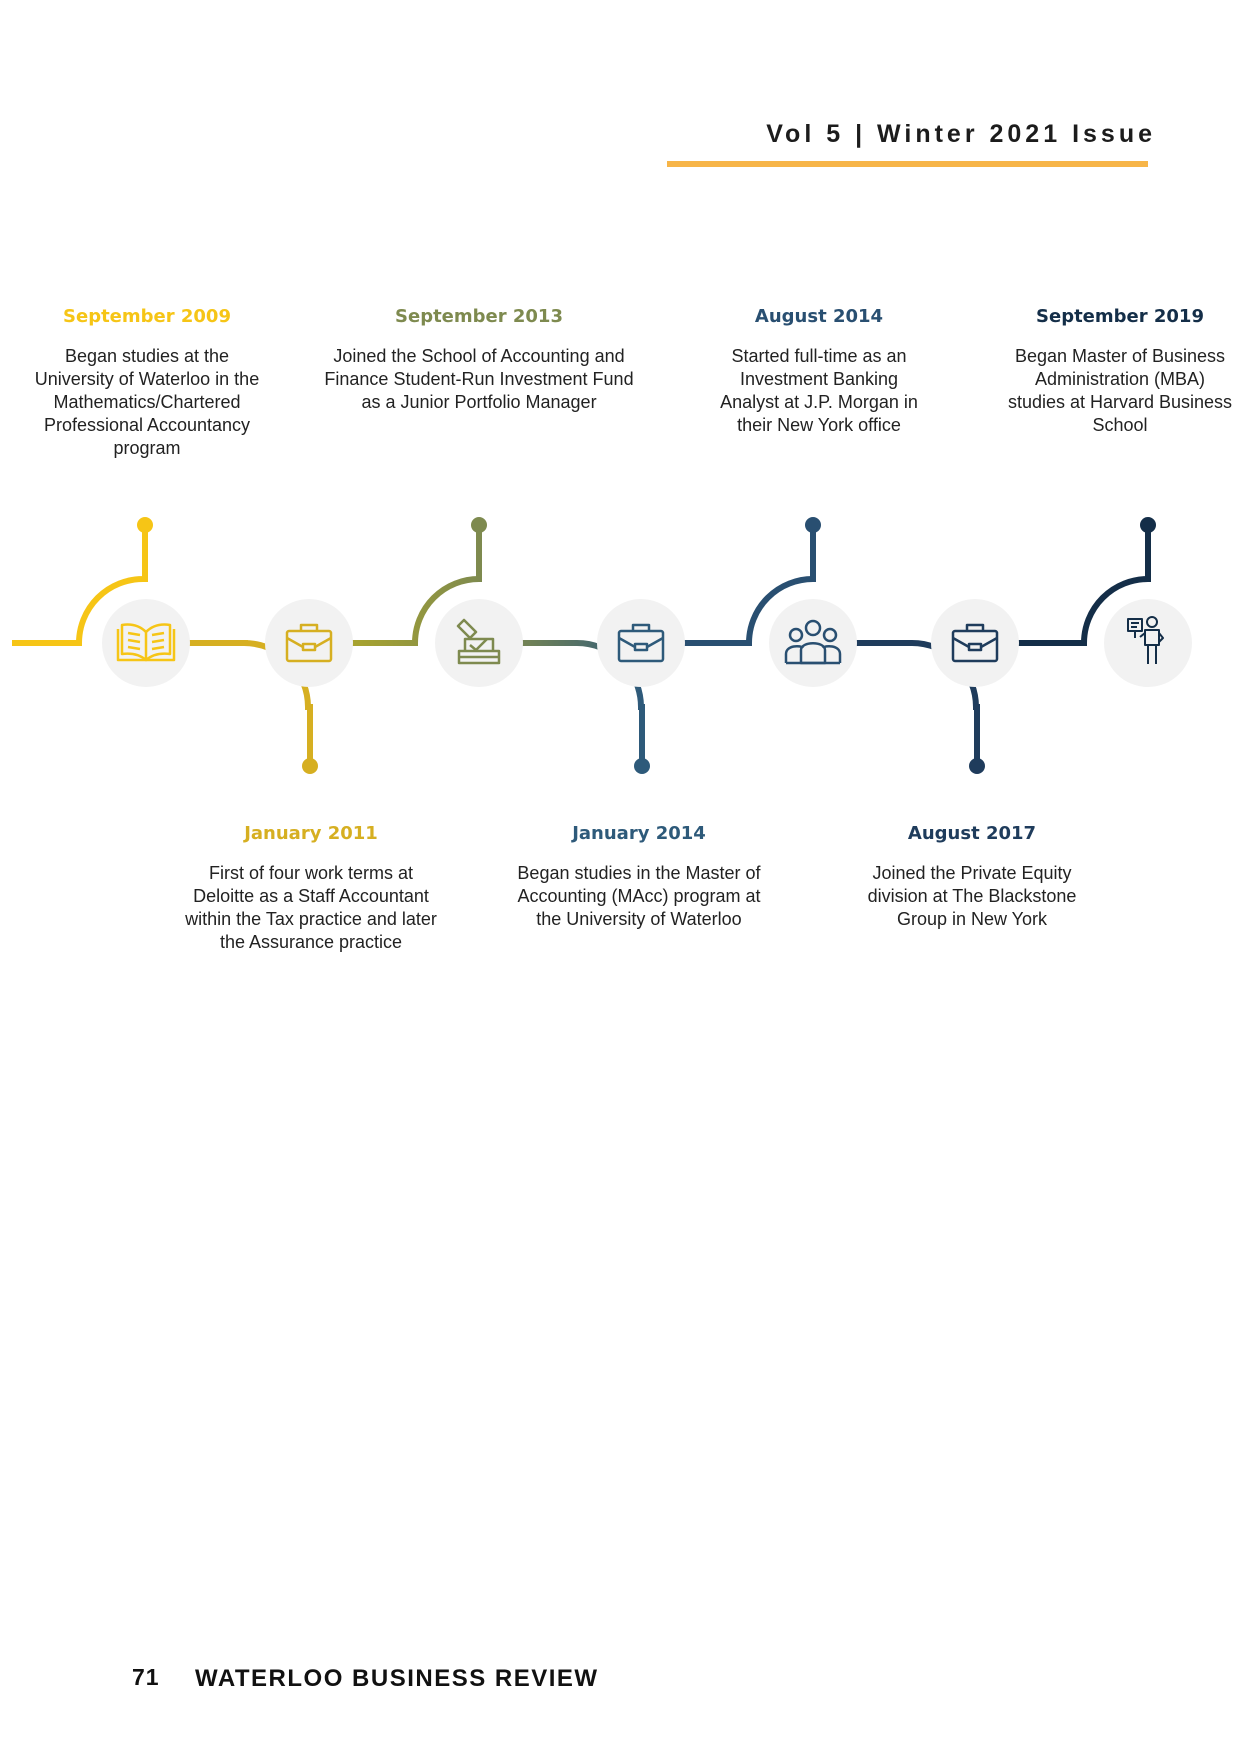 The width and height of the screenshot is (1240, 1755). Describe the element at coordinates (146, 1677) in the screenshot. I see `page-number: 71` at that location.